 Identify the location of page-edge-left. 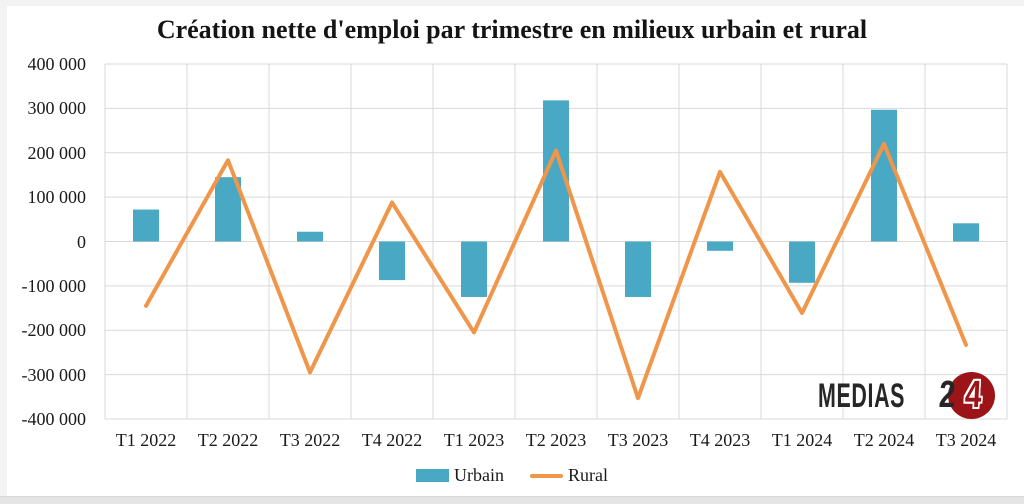
(3, 252).